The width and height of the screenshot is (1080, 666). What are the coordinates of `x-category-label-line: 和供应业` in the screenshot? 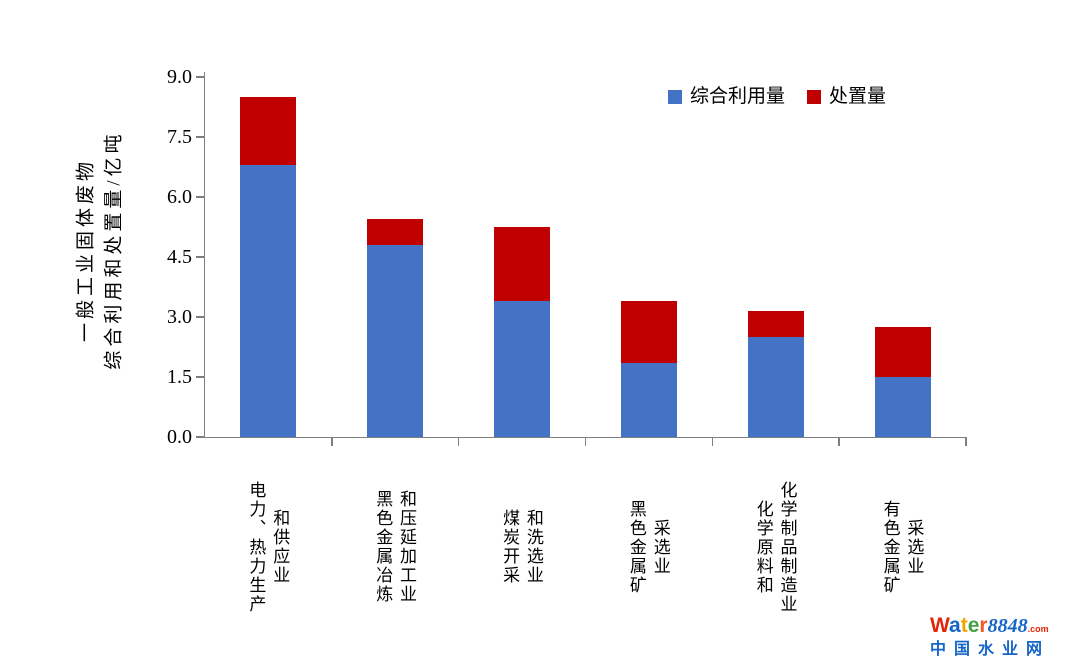 It's located at (280, 547).